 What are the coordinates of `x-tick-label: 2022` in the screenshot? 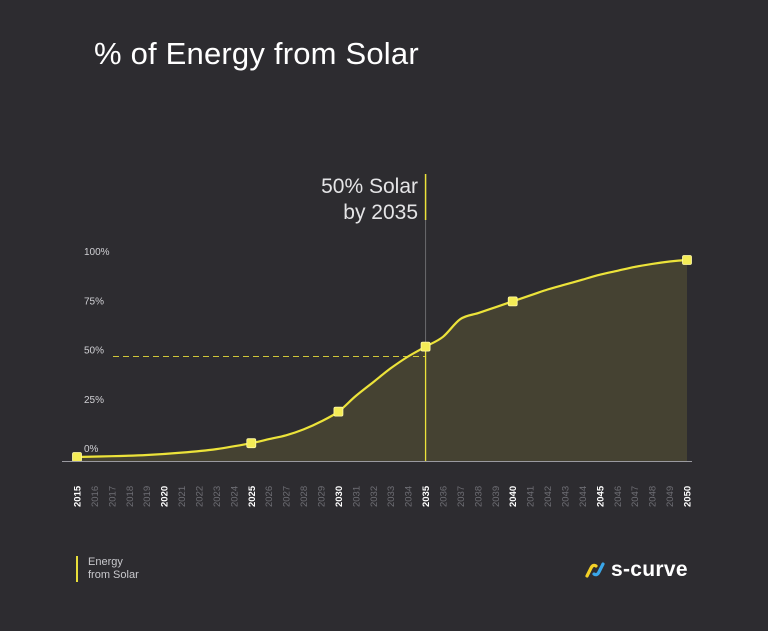 It's located at (200, 496).